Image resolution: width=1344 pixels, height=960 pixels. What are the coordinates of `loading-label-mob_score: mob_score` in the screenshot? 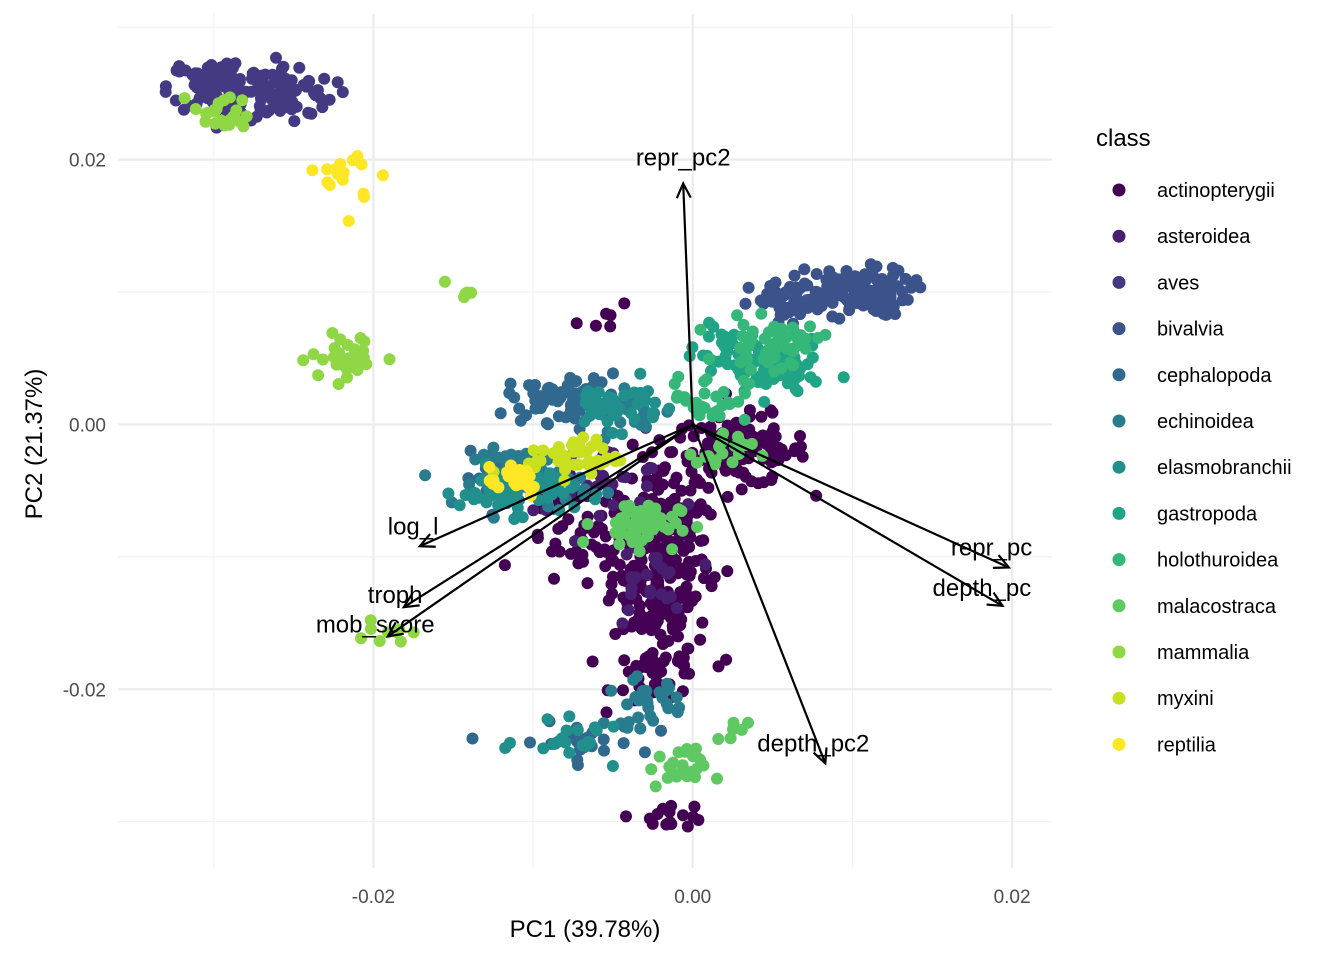 It's located at (375, 624).